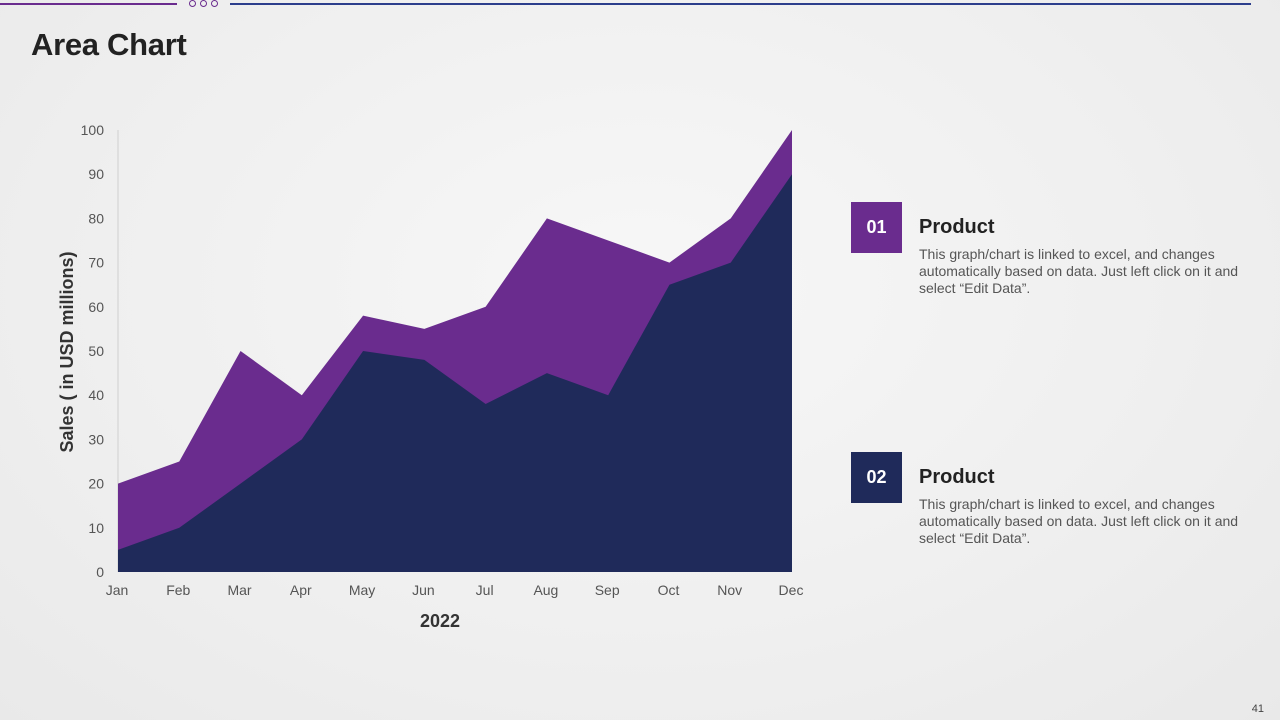 The width and height of the screenshot is (1280, 720). What do you see at coordinates (96, 263) in the screenshot?
I see `y-tick-label: 70` at bounding box center [96, 263].